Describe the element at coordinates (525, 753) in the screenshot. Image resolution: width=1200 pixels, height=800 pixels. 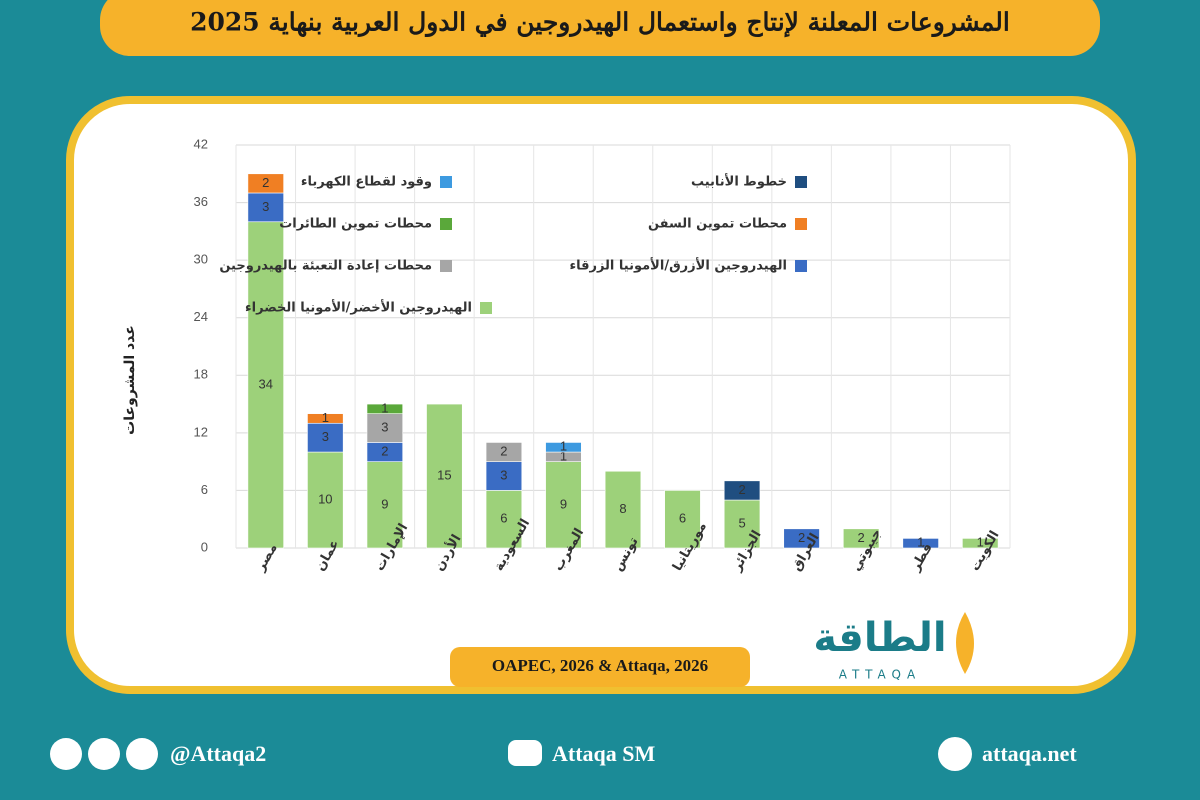
I see `youtube-icon` at that location.